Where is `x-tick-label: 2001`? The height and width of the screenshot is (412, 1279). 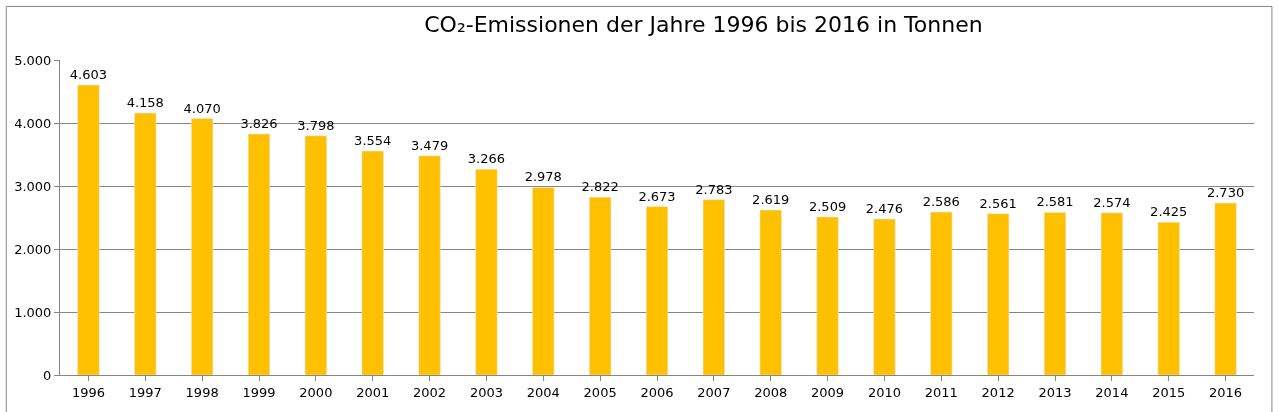 x-tick-label: 2001 is located at coordinates (373, 392).